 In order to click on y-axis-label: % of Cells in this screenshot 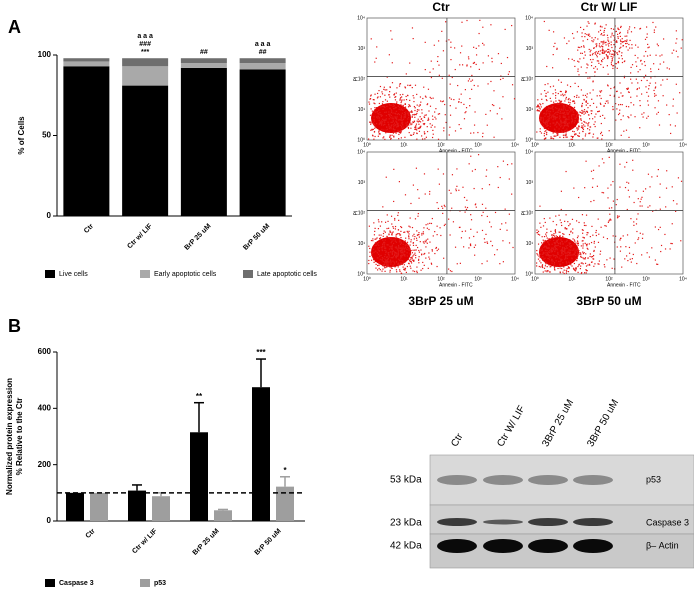, I will do `click(21, 135)`.